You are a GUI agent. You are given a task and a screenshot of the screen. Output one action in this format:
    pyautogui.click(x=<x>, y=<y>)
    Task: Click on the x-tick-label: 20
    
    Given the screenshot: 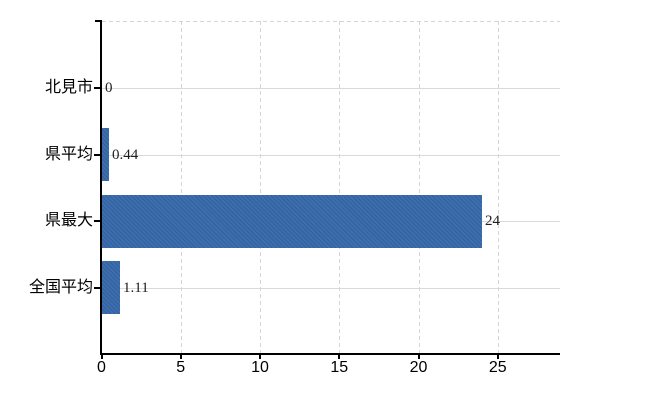 What is the action you would take?
    pyautogui.click(x=418, y=367)
    